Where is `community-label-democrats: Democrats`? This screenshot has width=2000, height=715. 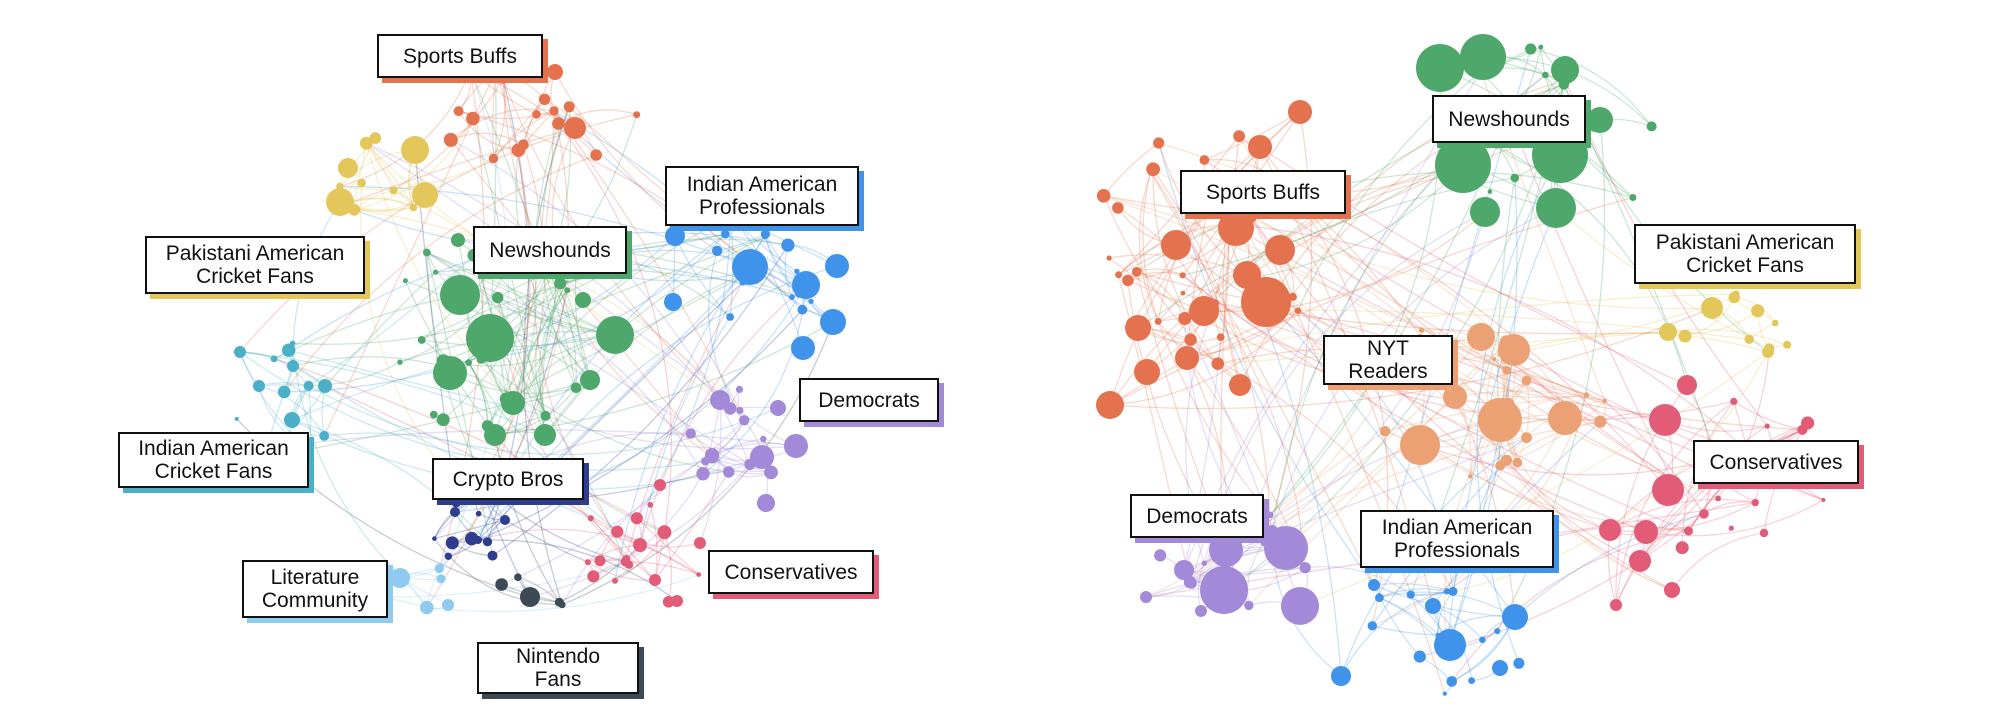 community-label-democrats: Democrats is located at coordinates (1197, 516).